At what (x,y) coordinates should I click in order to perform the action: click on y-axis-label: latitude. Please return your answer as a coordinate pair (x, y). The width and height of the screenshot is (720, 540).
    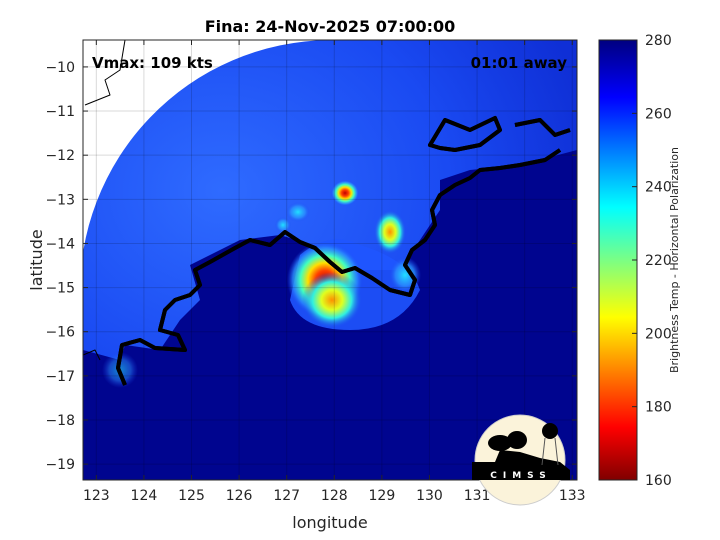
    Looking at the image, I should click on (36, 259).